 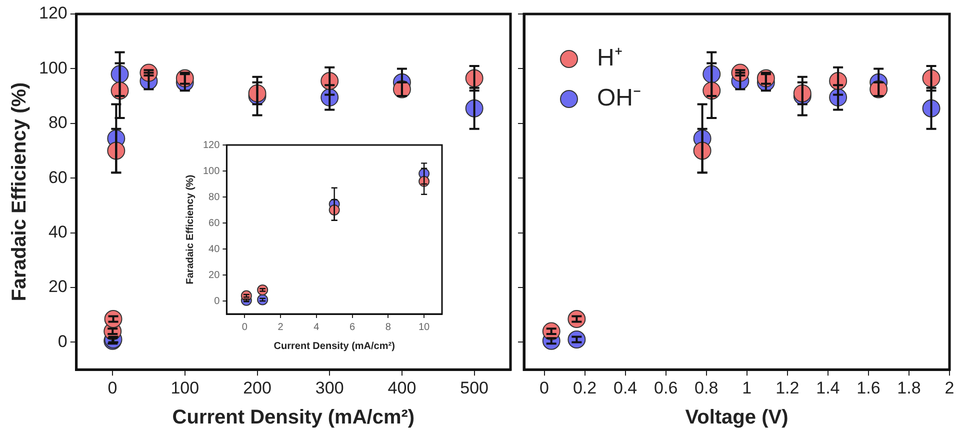 I want to click on x-tick-label: 4, so click(x=317, y=327).